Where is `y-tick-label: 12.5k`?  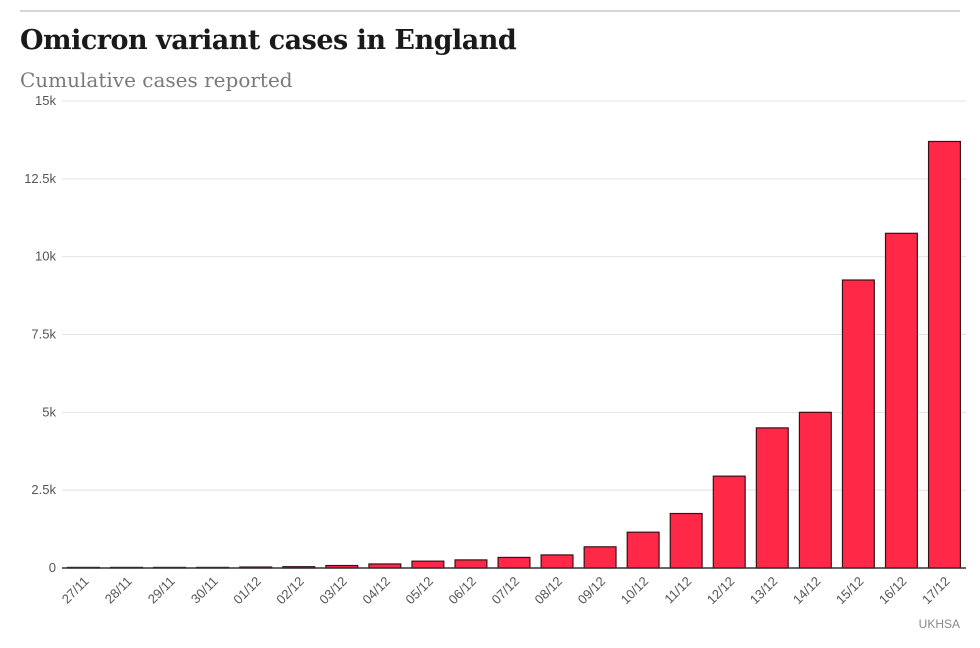
y-tick-label: 12.5k is located at coordinates (40, 178).